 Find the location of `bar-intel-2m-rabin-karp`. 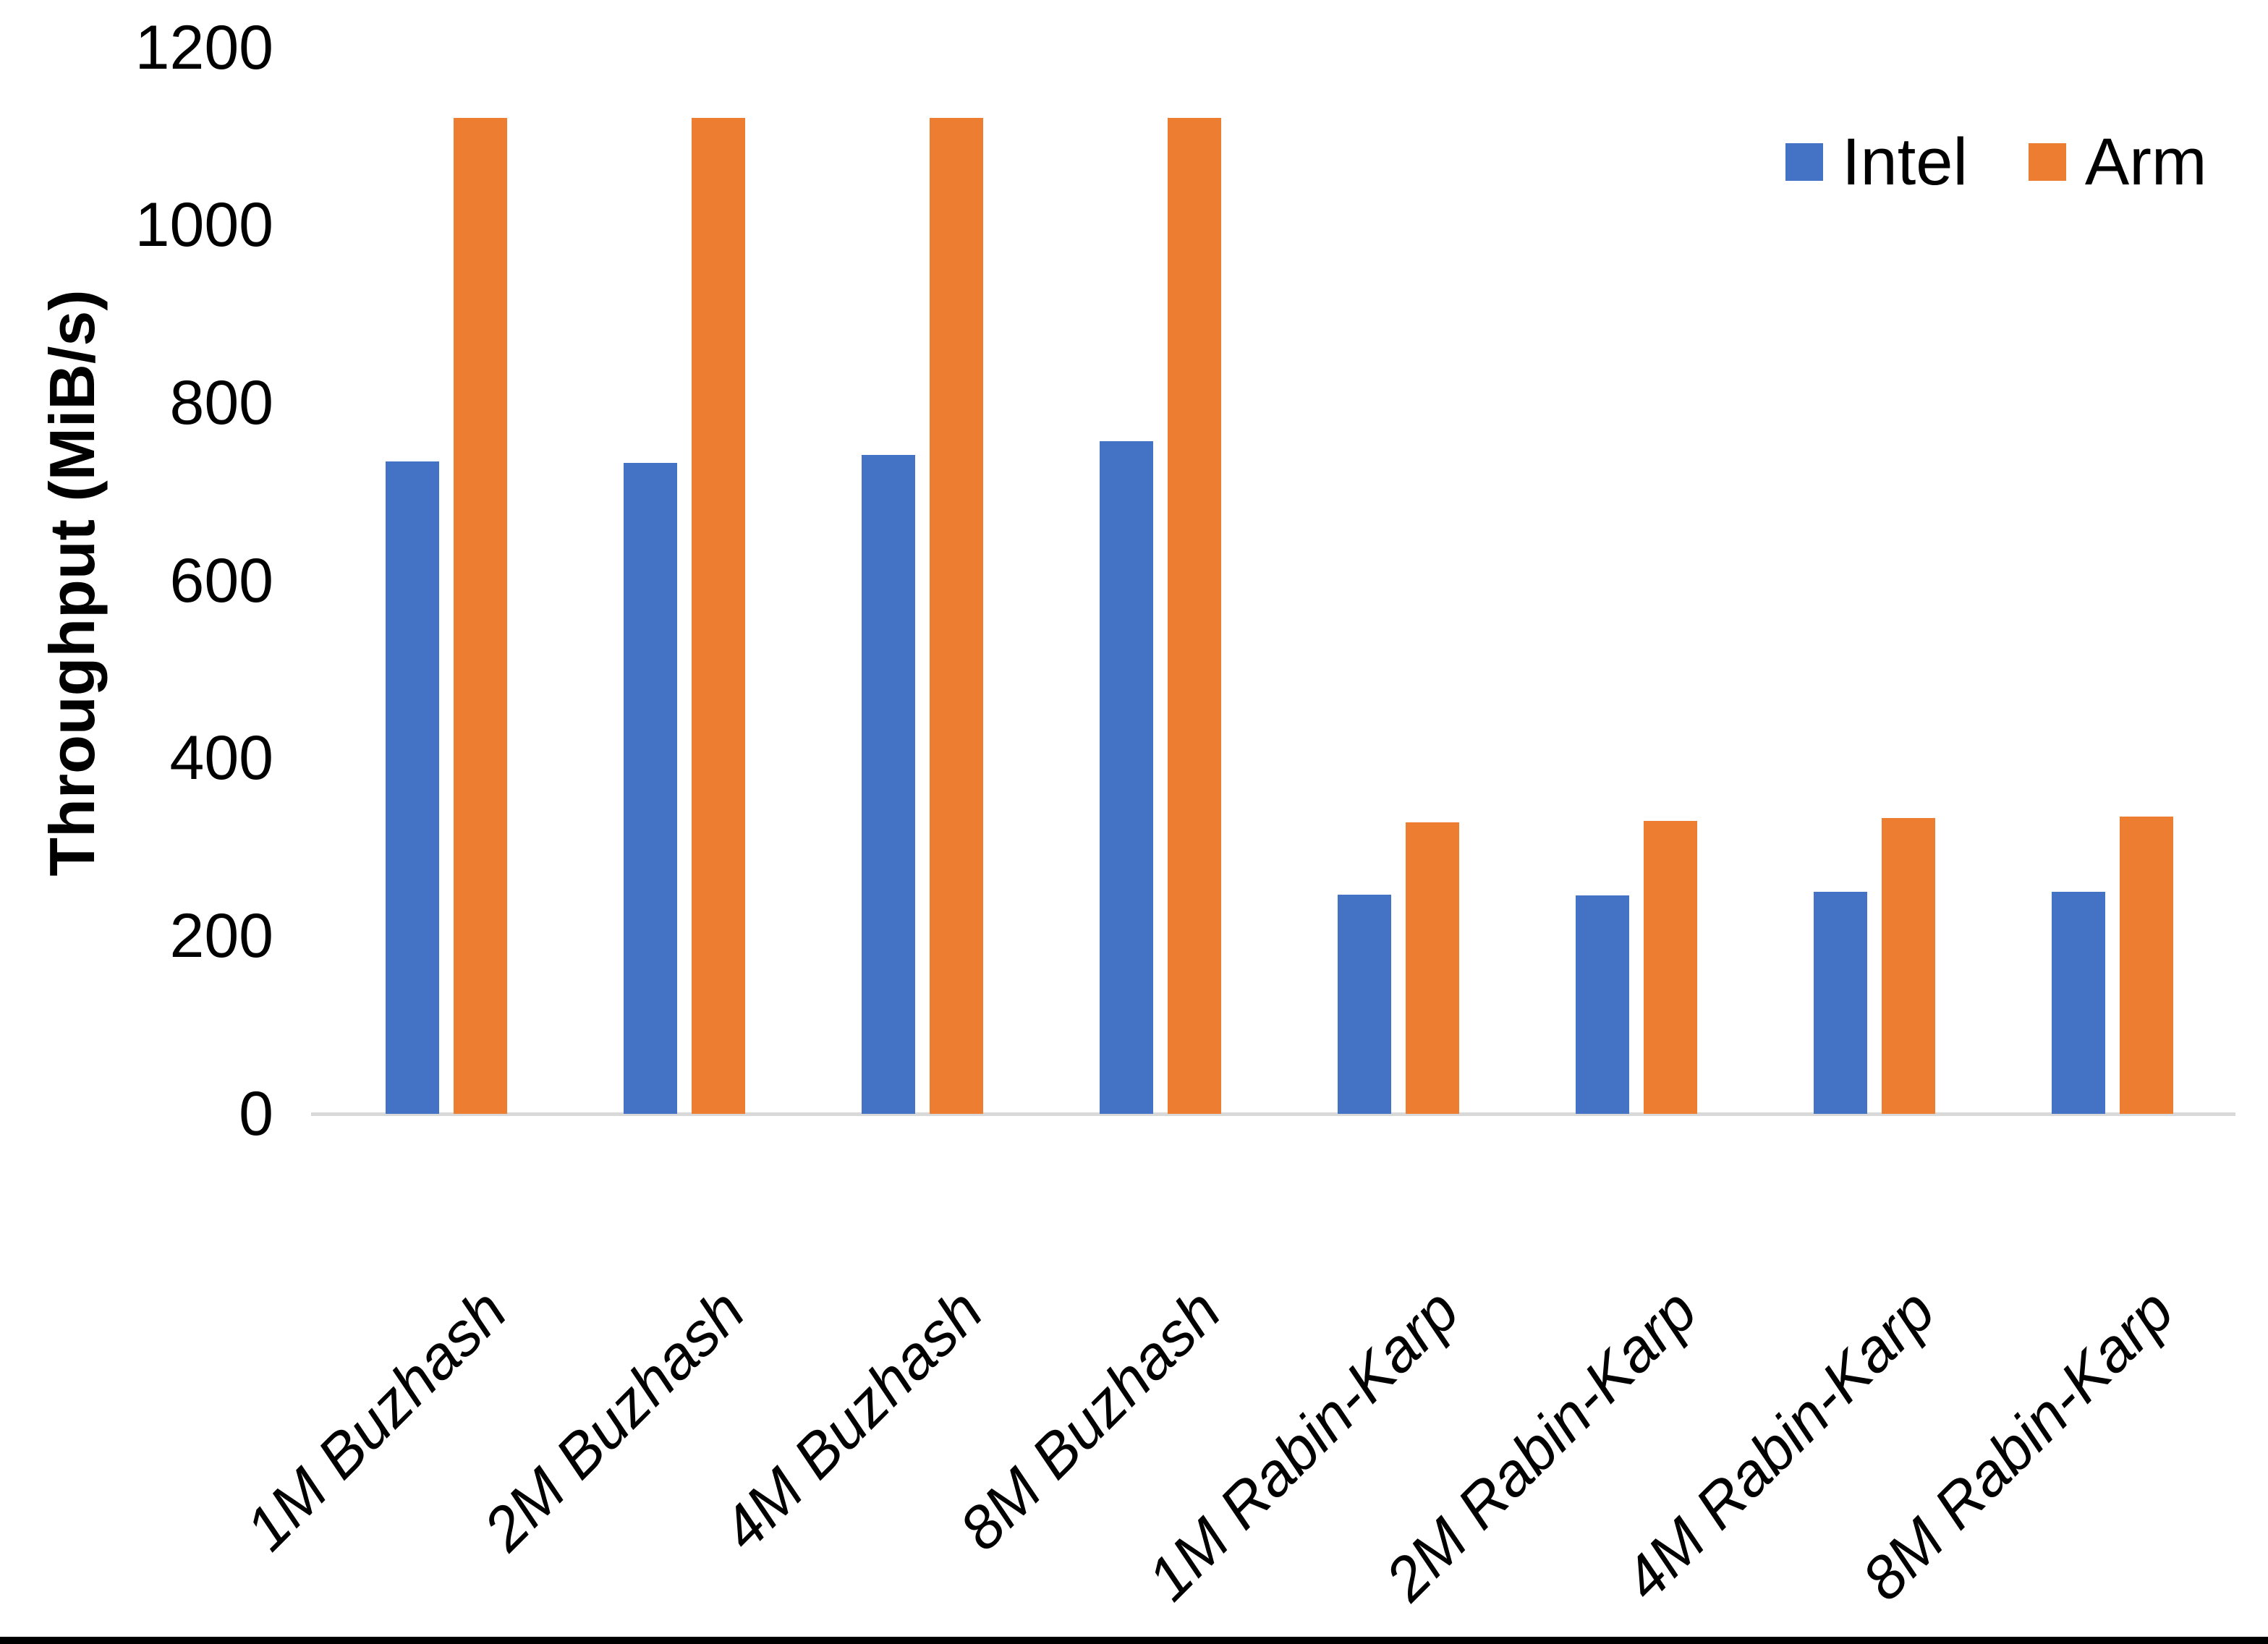

bar-intel-2m-rabin-karp is located at coordinates (1603, 1004).